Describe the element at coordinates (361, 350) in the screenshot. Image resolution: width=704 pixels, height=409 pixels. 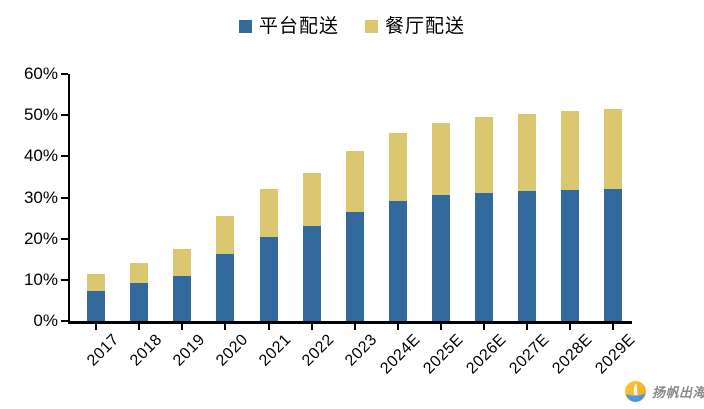
I see `x-axis-label: 2023` at that location.